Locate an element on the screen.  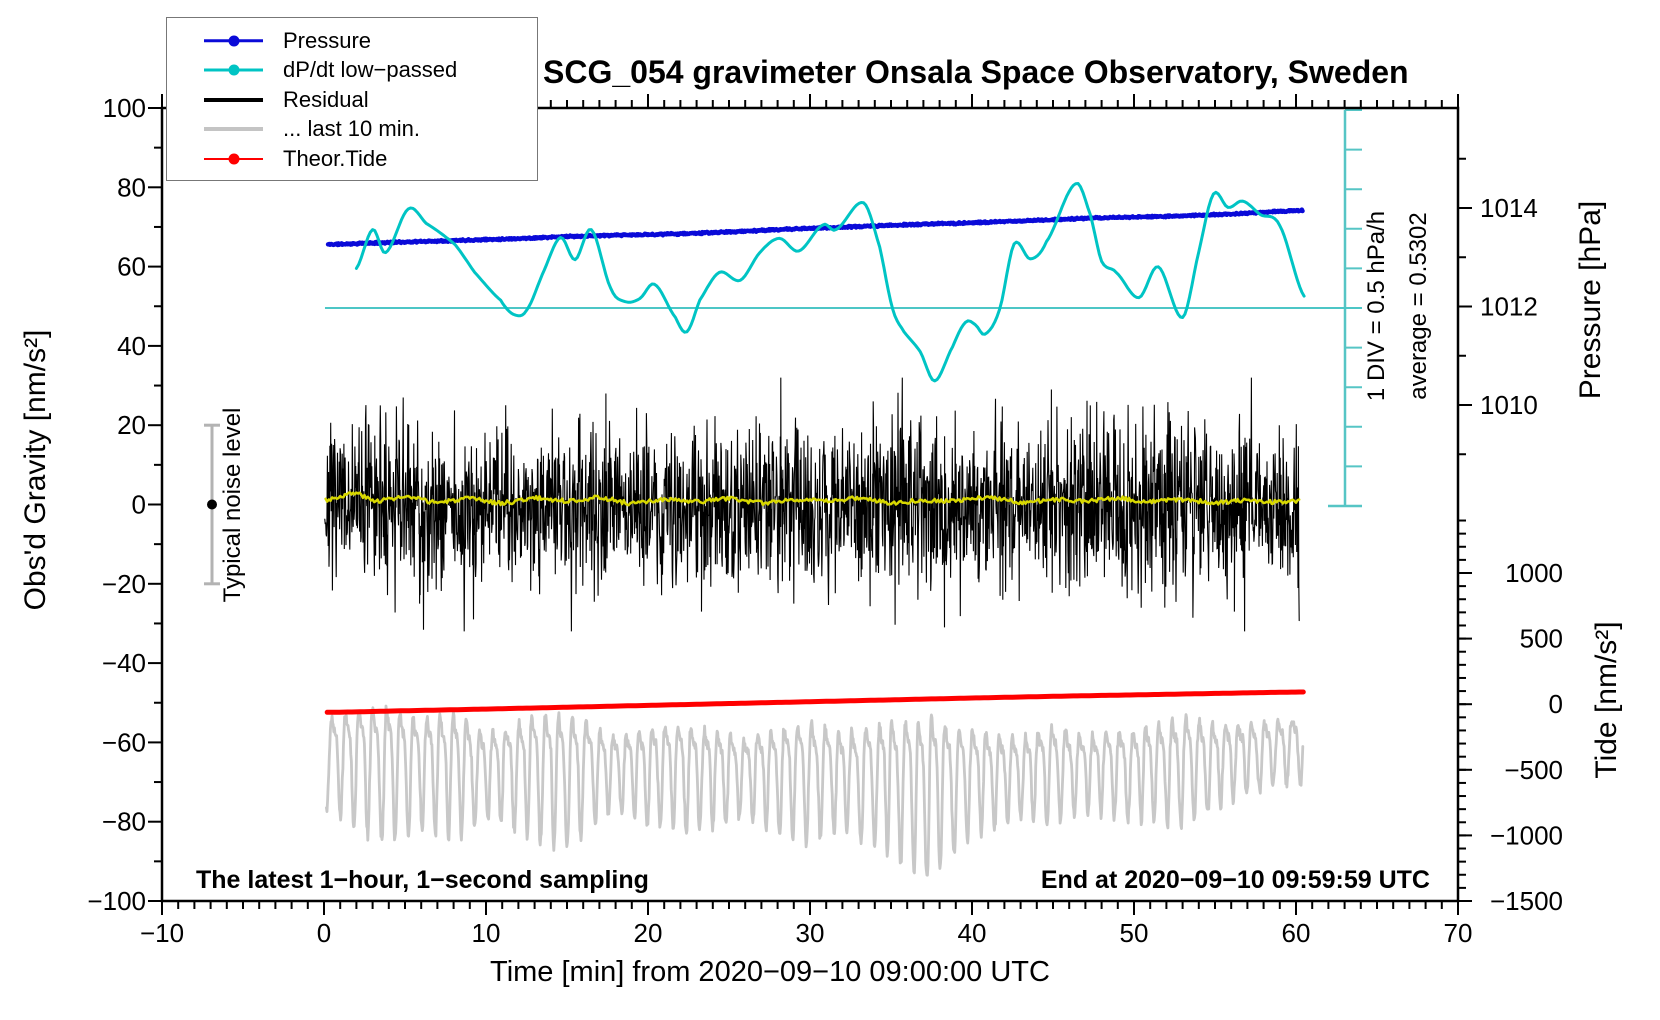
tide-tick-label: 0 is located at coordinates (1556, 704).